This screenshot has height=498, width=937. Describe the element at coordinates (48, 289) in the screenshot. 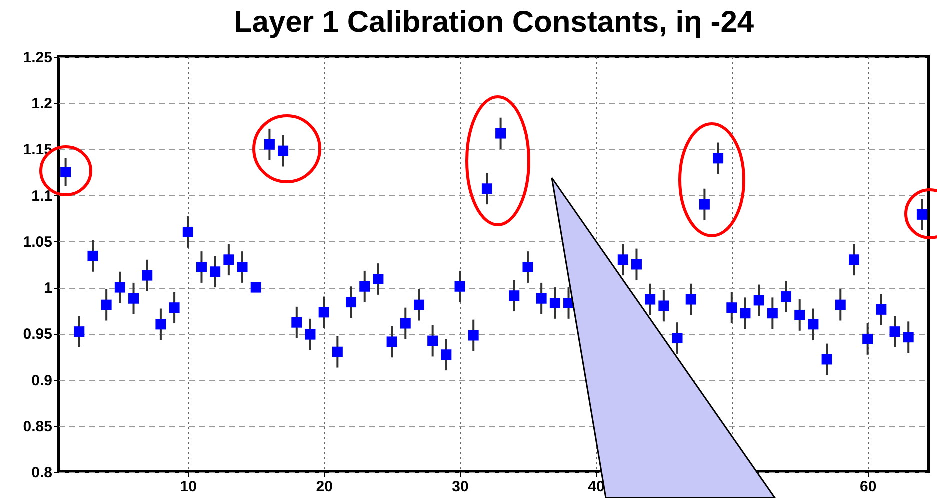

I see `y-tick-label: 1` at that location.